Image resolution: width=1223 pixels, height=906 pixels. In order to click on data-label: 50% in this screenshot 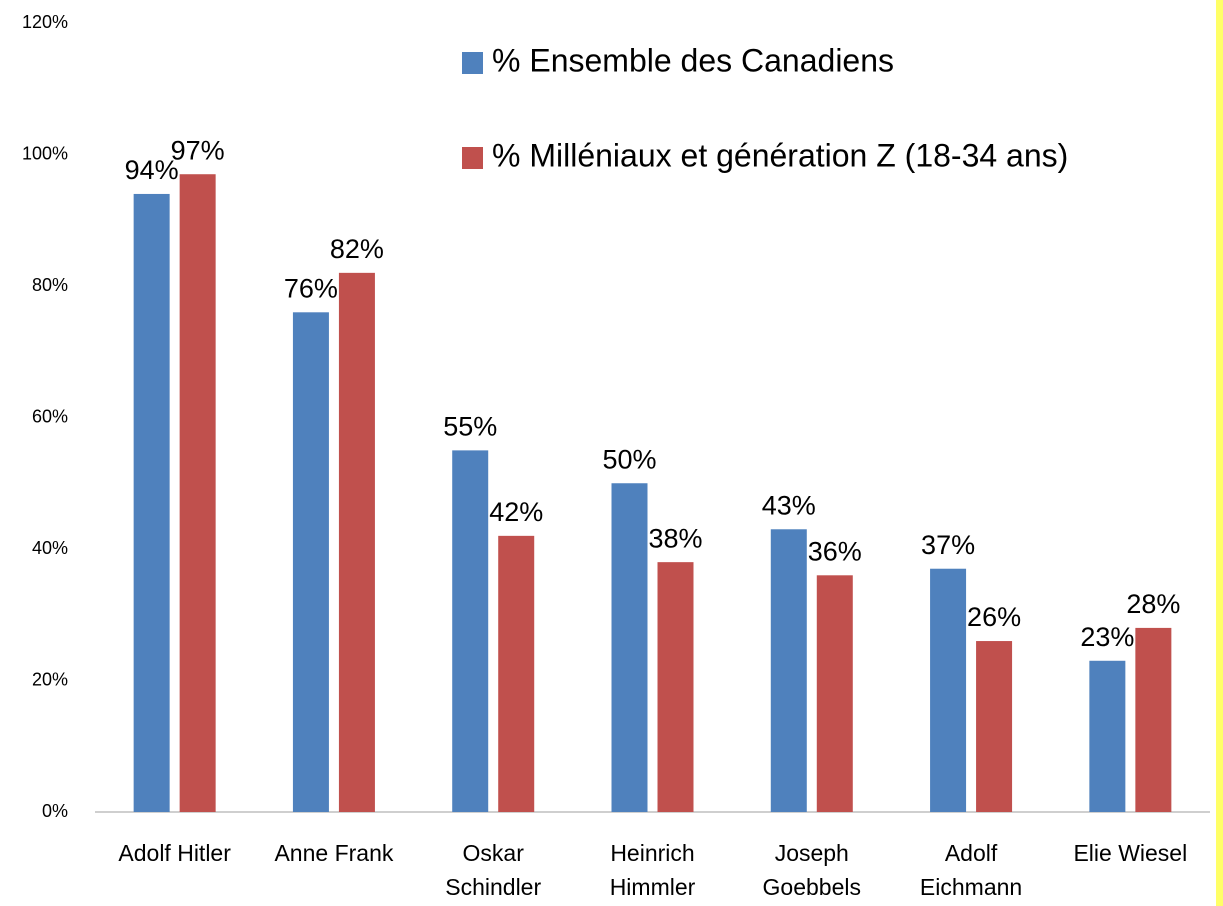, I will do `click(629, 459)`.